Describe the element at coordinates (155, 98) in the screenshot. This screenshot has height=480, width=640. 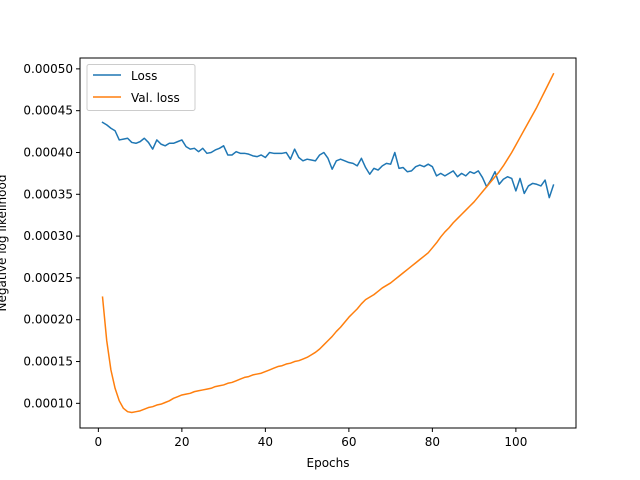
I see `legend-label-val-loss: Val. loss` at that location.